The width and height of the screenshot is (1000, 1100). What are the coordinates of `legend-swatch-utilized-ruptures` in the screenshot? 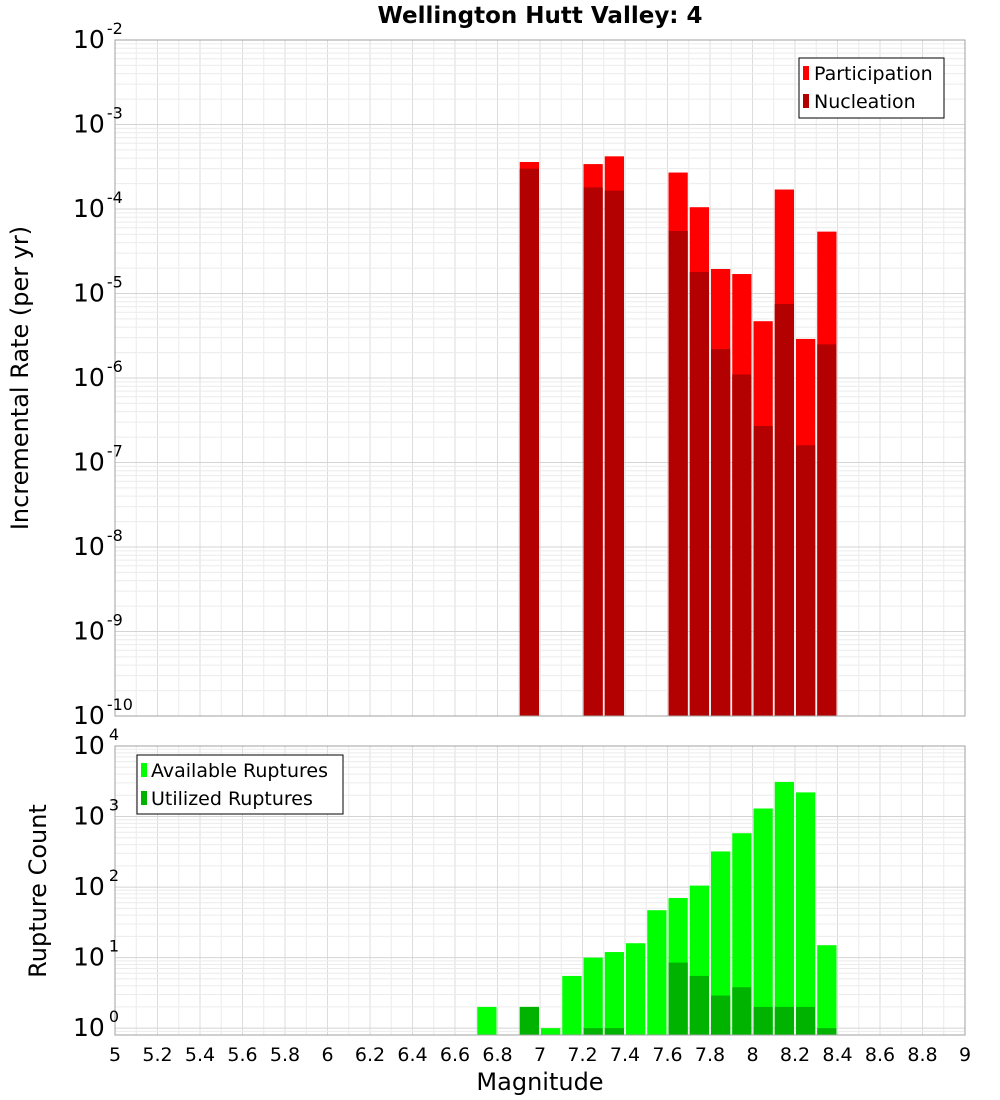 It's located at (144, 798).